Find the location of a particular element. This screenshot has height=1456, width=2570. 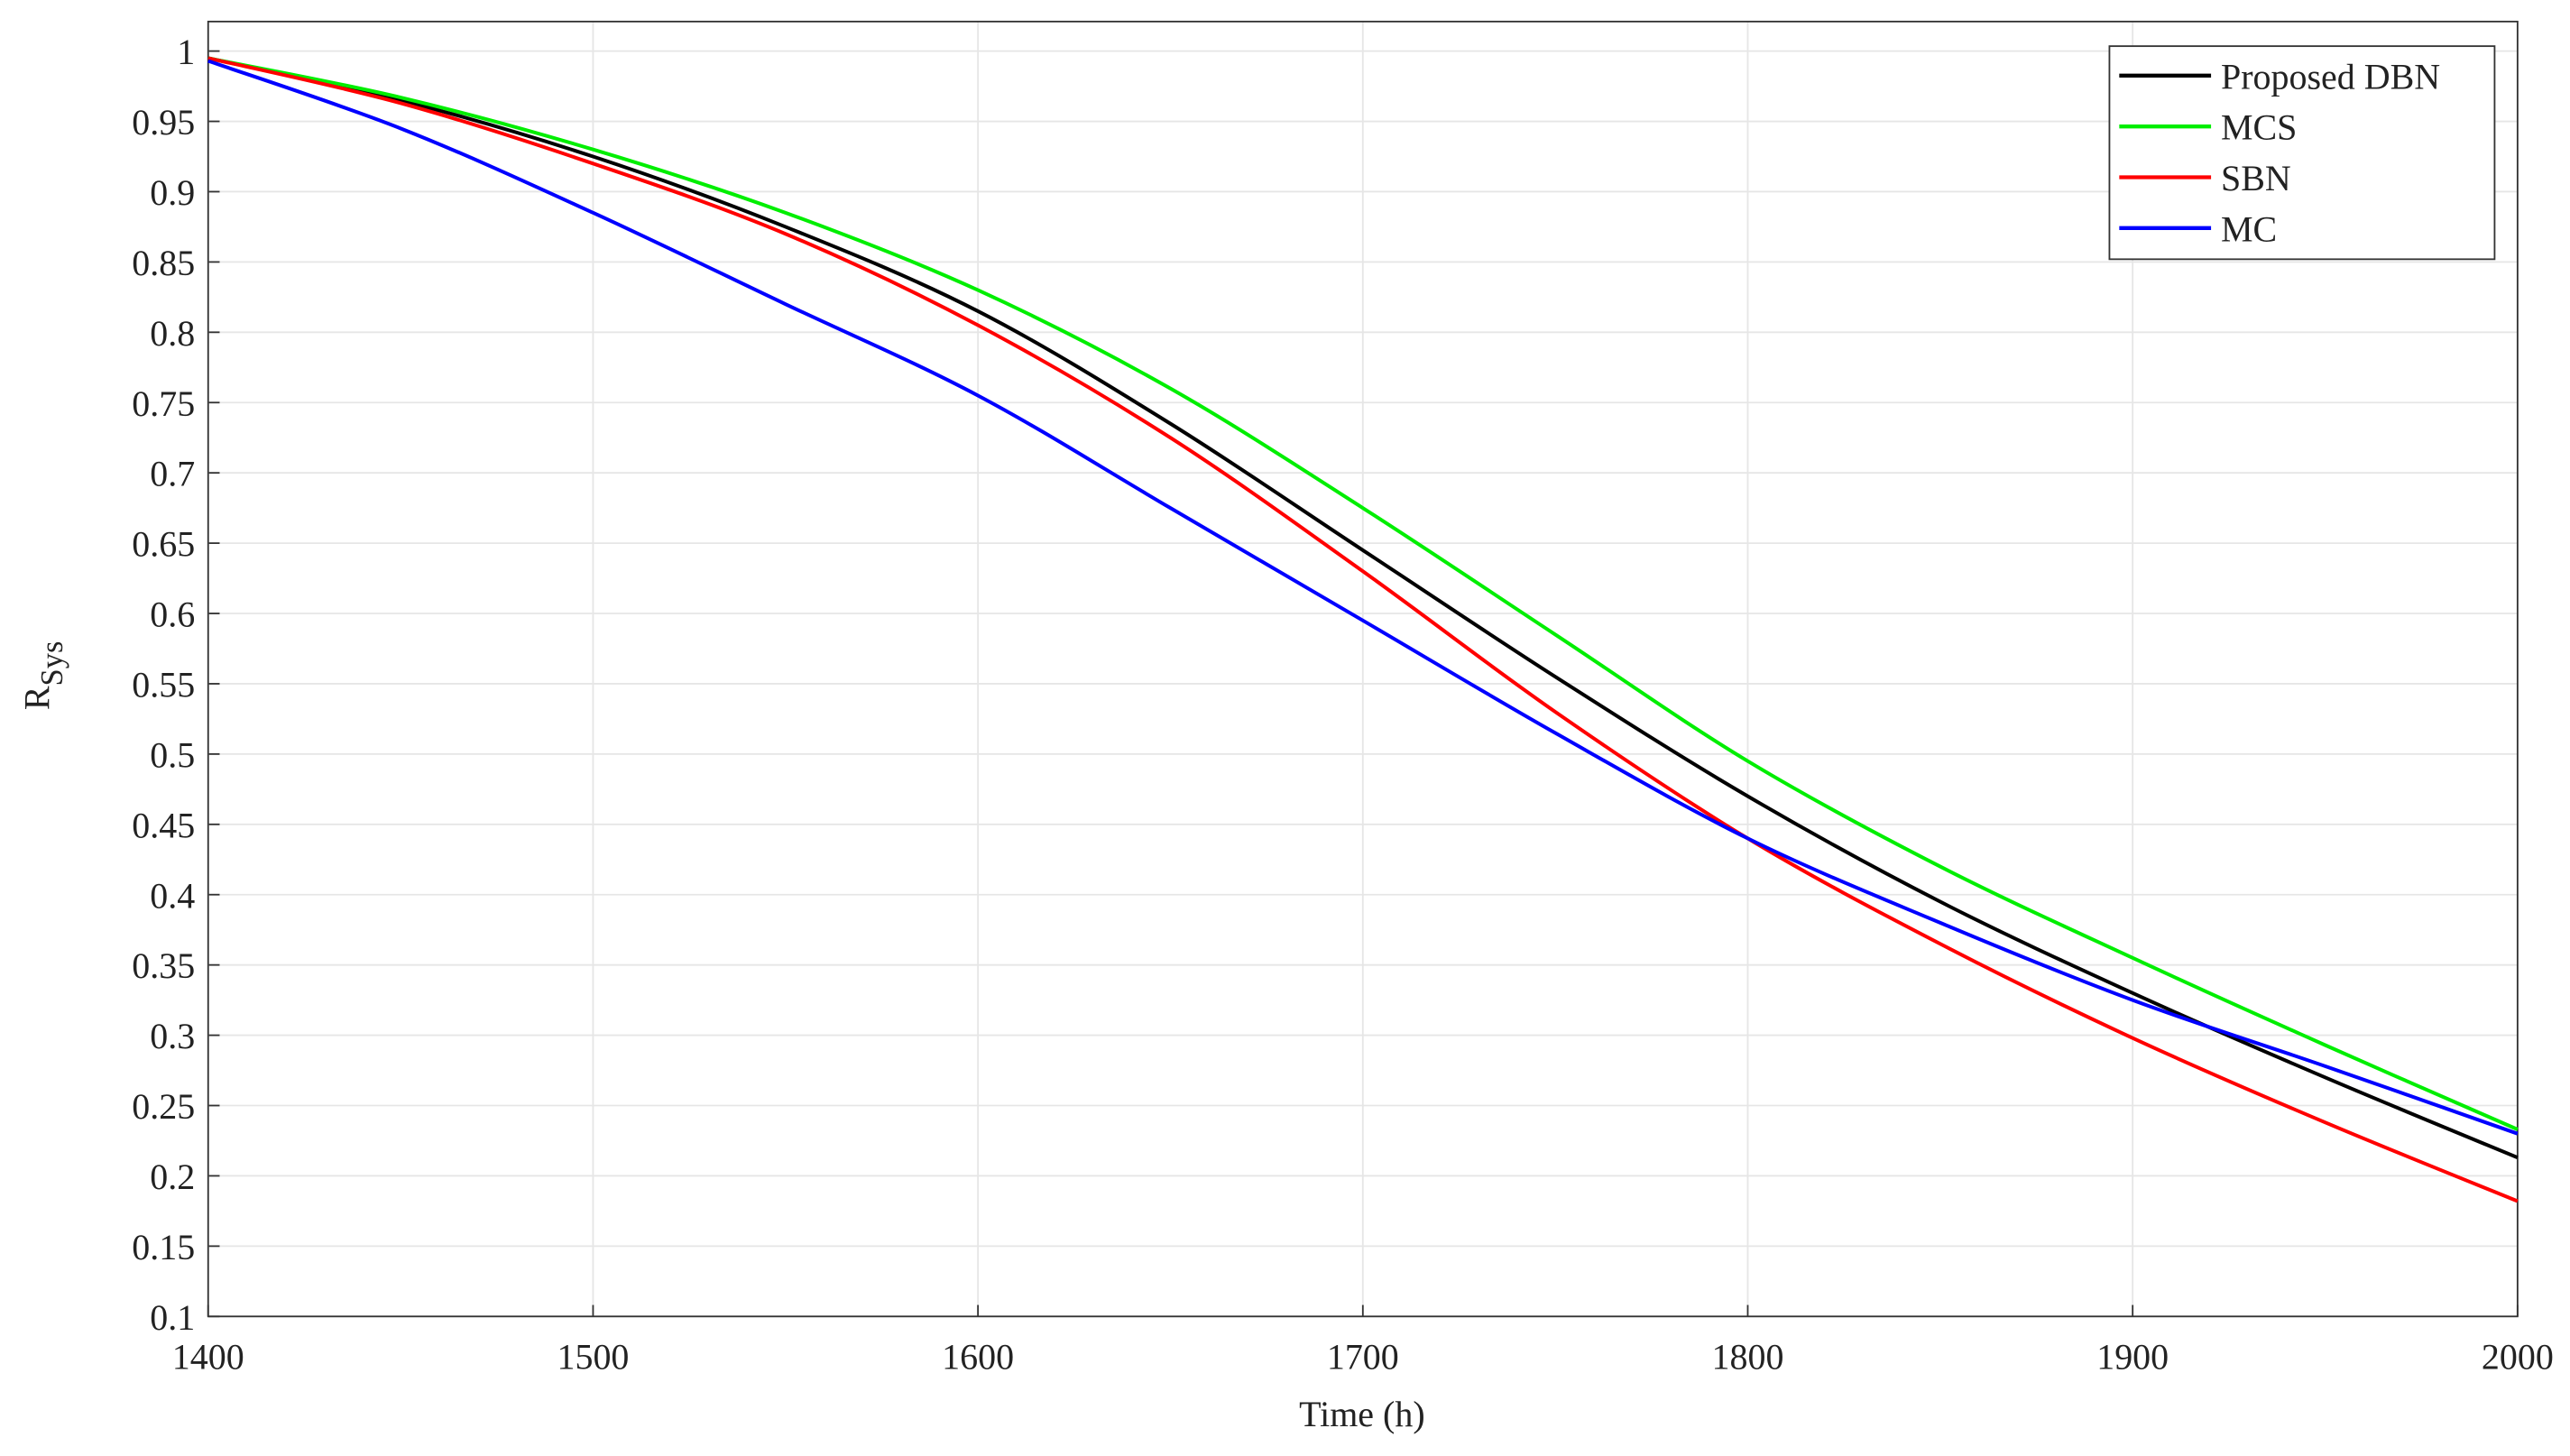

y-tick-label: 0.1 is located at coordinates (173, 1317).